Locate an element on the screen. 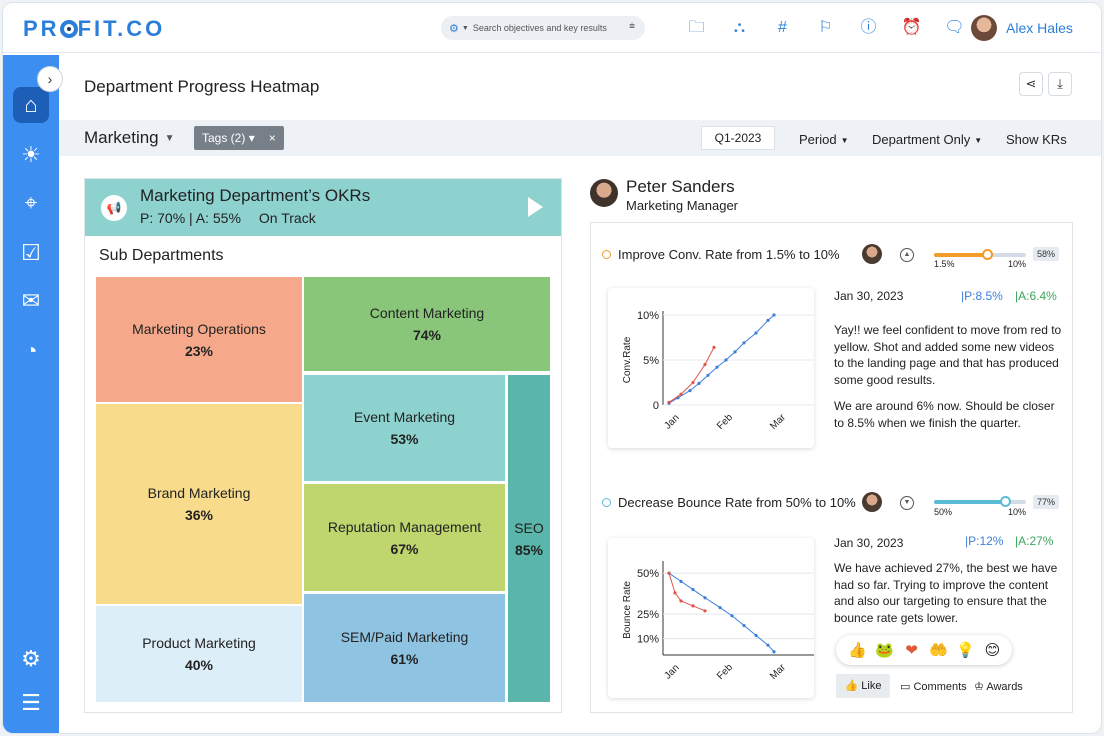 The image size is (1104, 736). sidebar-collapse-button: › is located at coordinates (50, 79).